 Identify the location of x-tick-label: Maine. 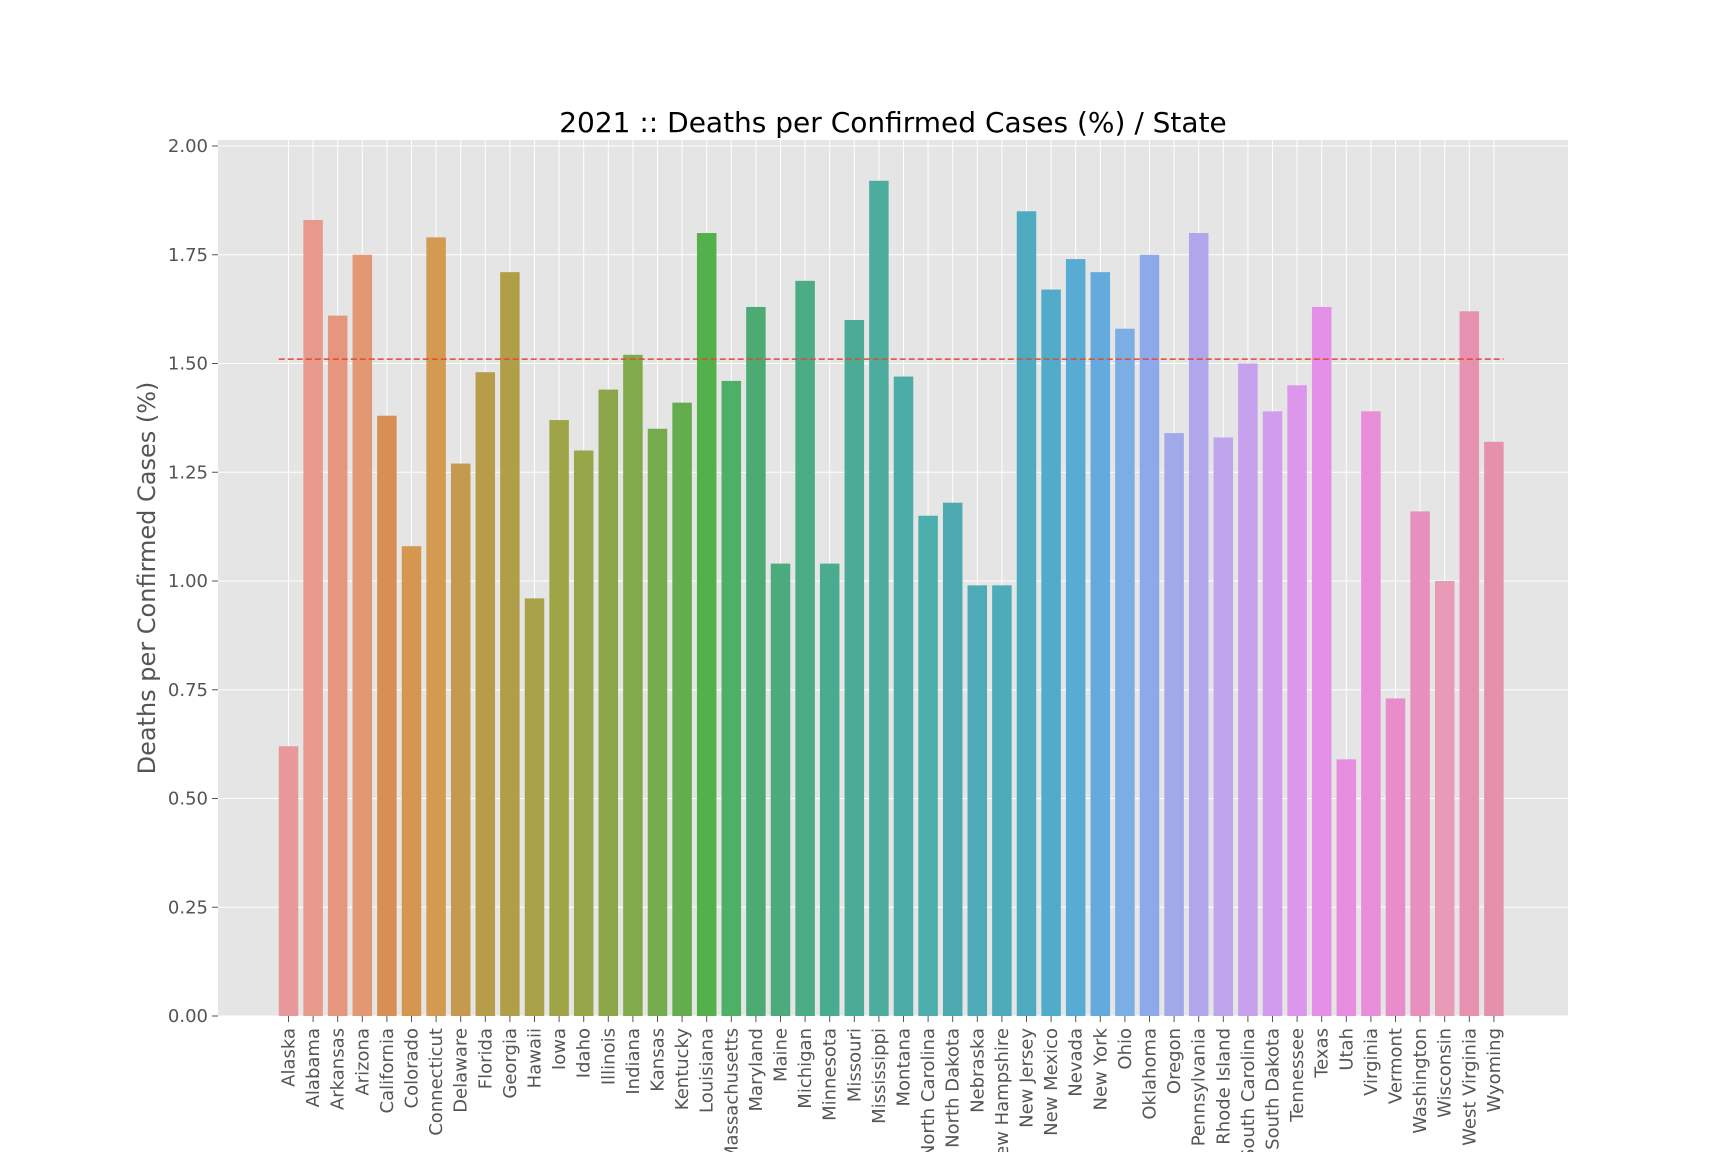
(781, 1055).